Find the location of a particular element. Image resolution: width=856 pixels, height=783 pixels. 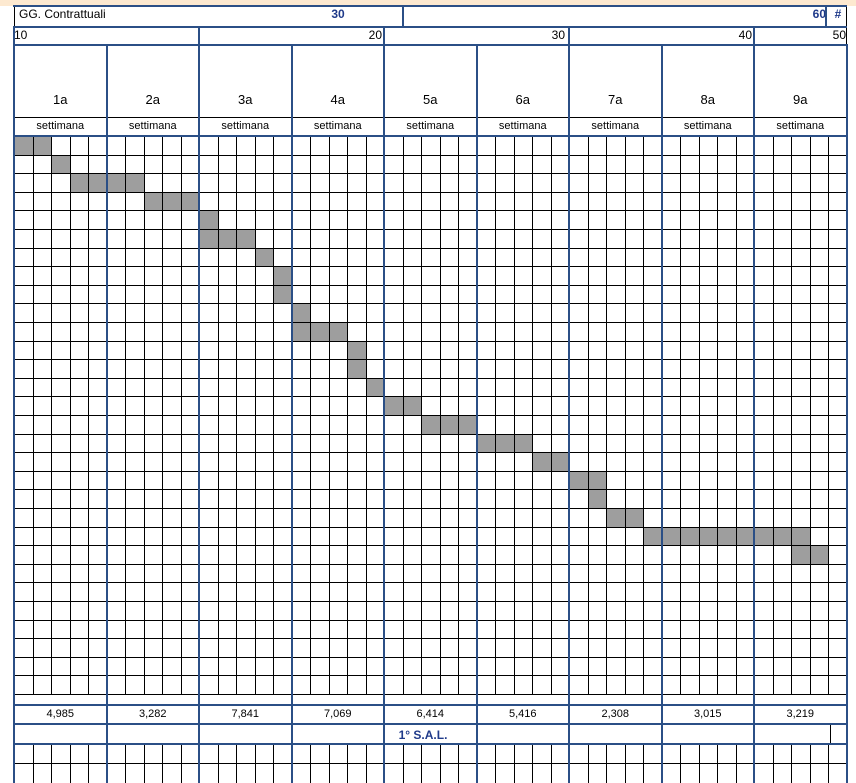

scale-mark-50: 50 is located at coordinates (839, 35).